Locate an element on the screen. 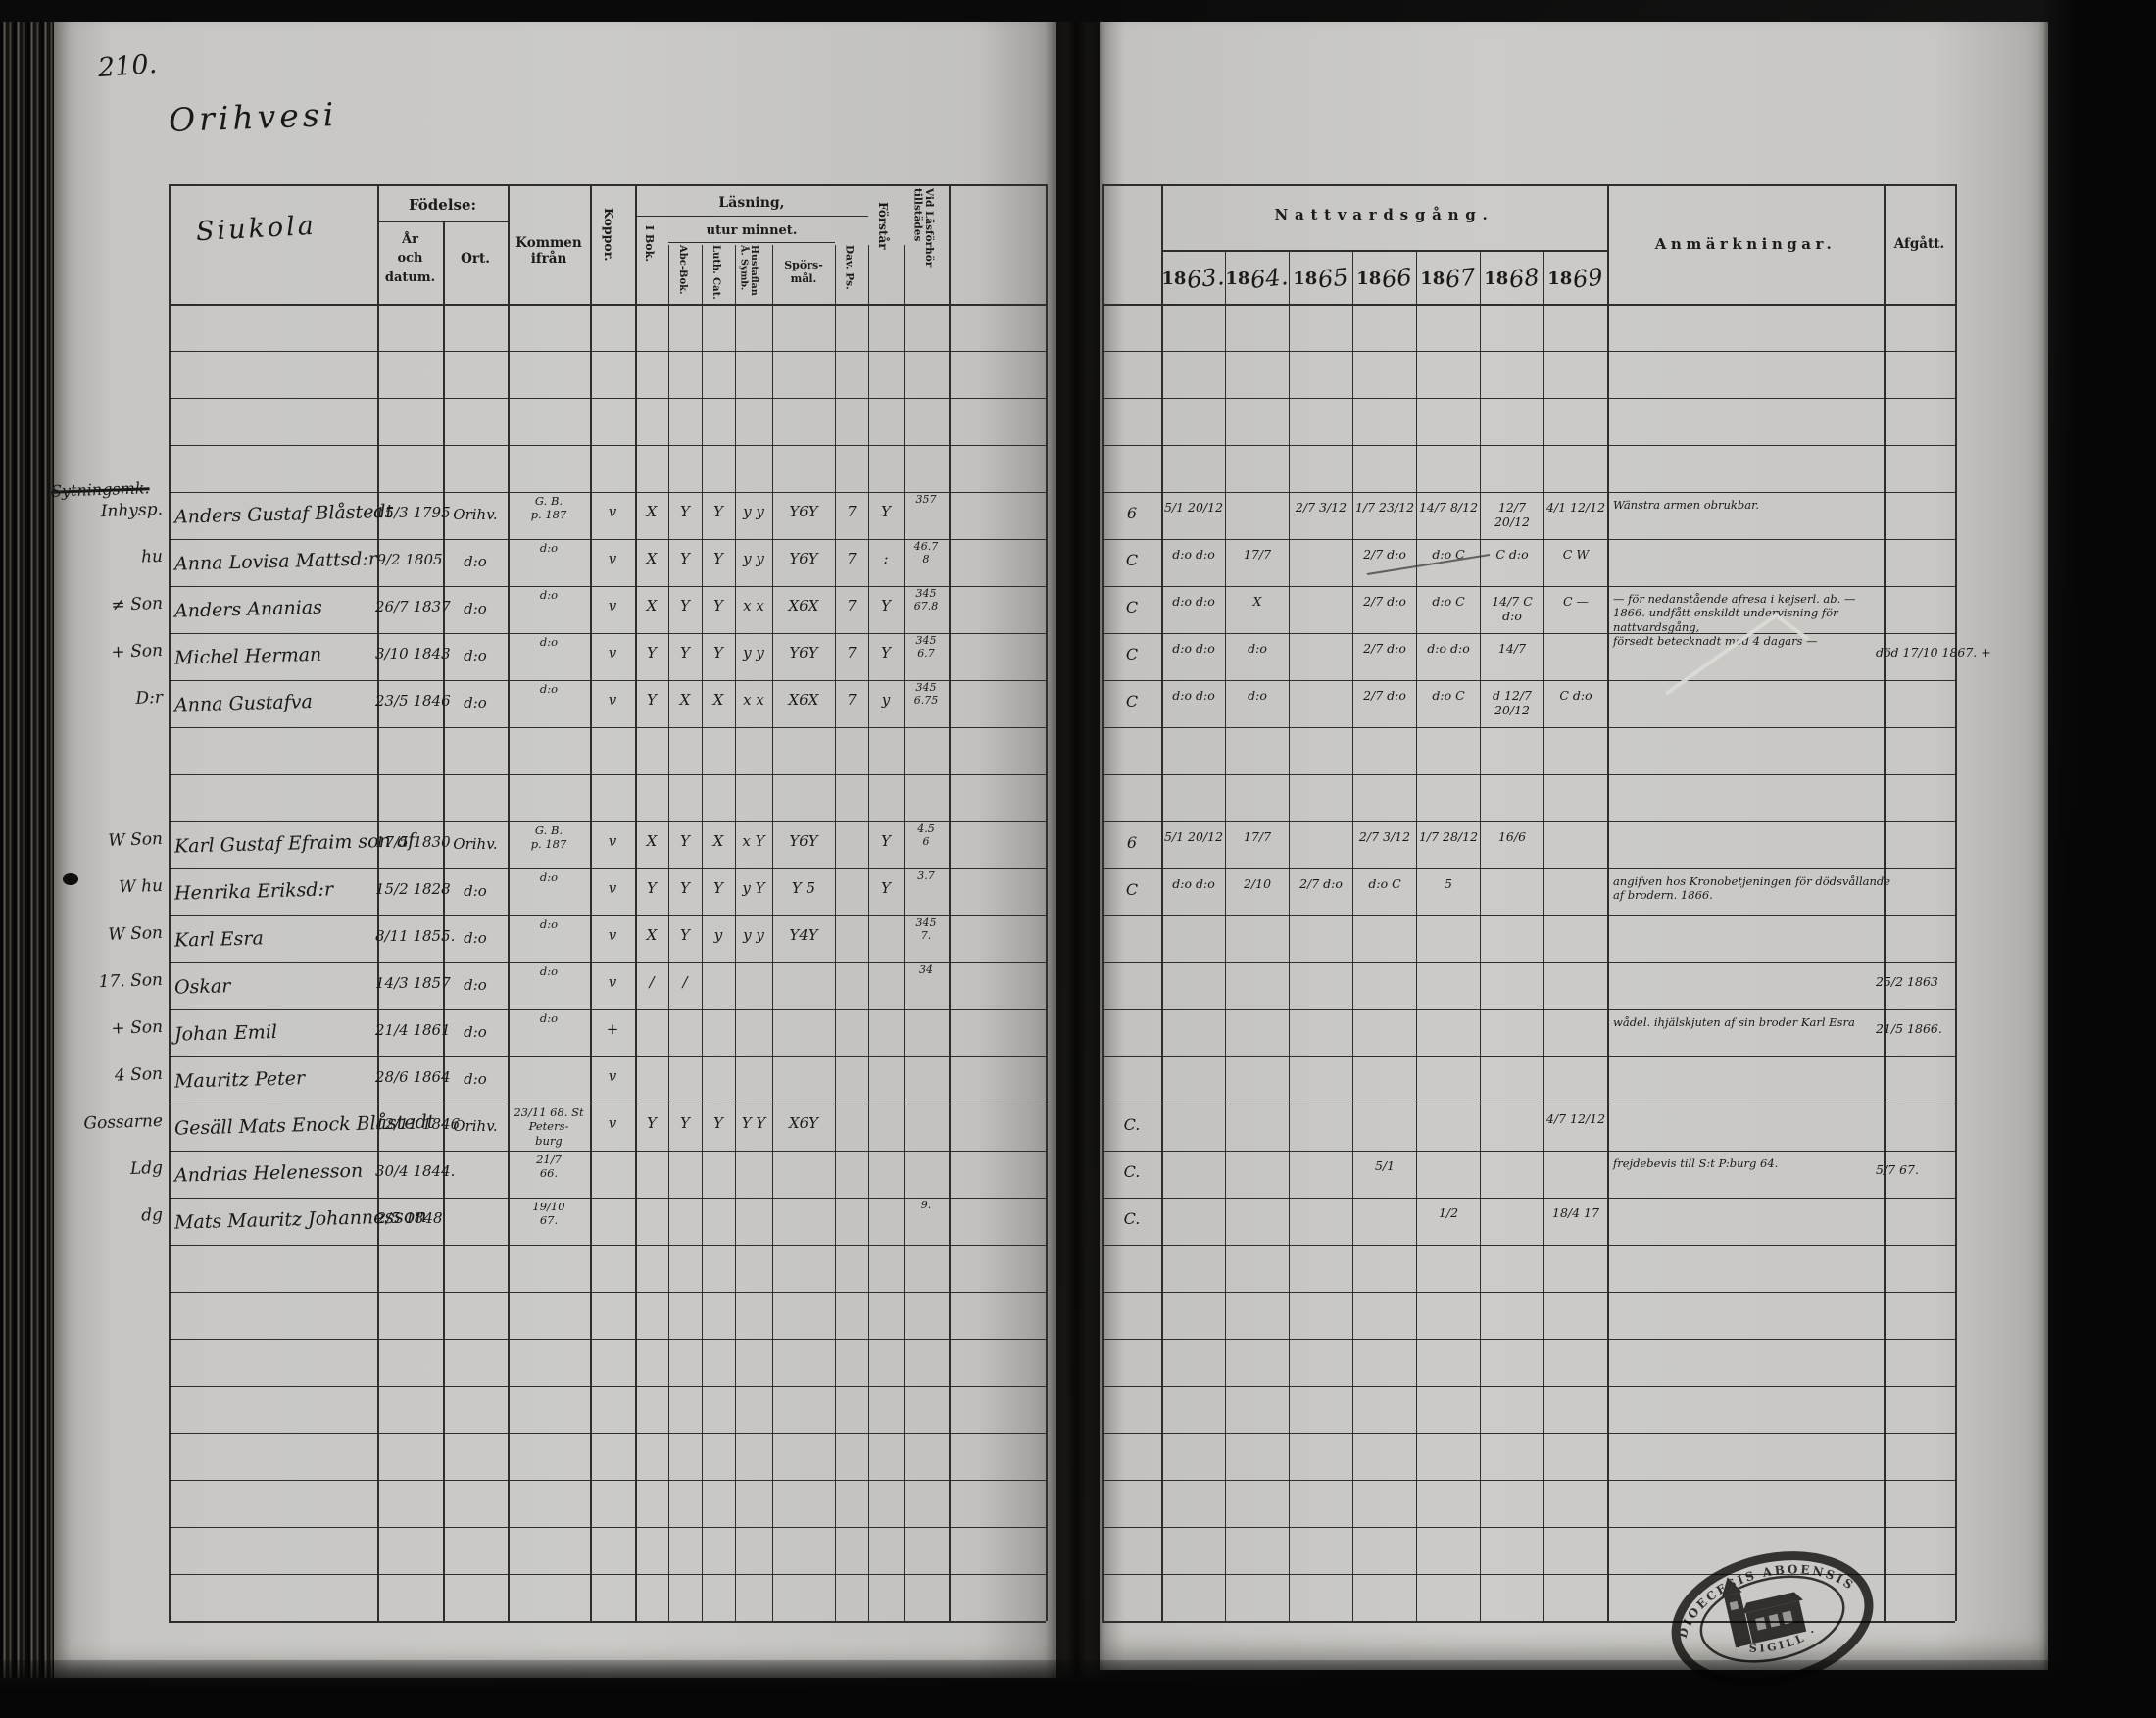  reading-mark-cell: + is located at coordinates (612, 1029).